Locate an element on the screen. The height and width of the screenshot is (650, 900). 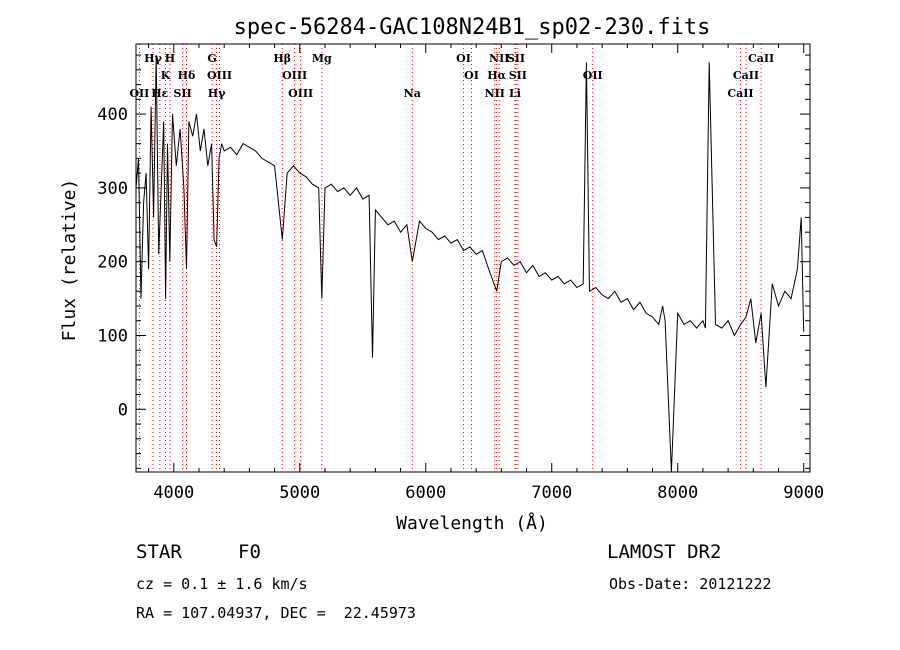
spectral-subclass: F0 is located at coordinates (249, 552).